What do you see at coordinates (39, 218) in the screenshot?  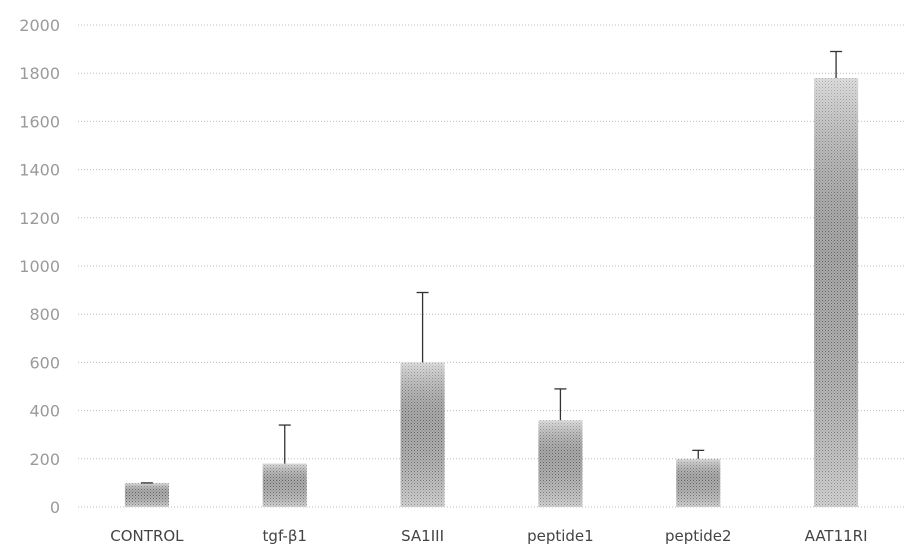 I see `y-tick-label: 1200` at bounding box center [39, 218].